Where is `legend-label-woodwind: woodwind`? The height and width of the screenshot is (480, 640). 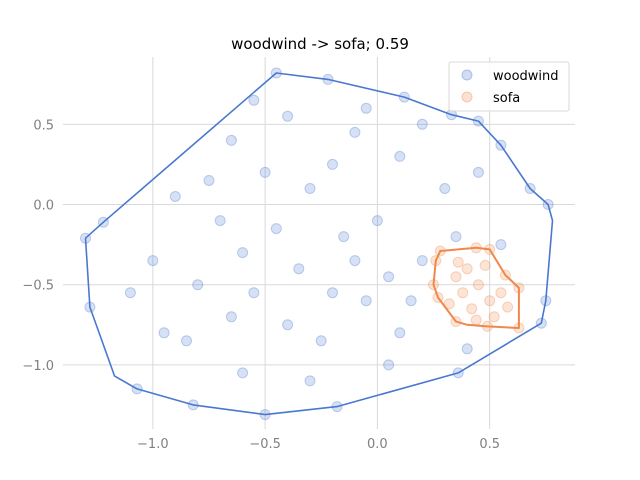 legend-label-woodwind: woodwind is located at coordinates (526, 76).